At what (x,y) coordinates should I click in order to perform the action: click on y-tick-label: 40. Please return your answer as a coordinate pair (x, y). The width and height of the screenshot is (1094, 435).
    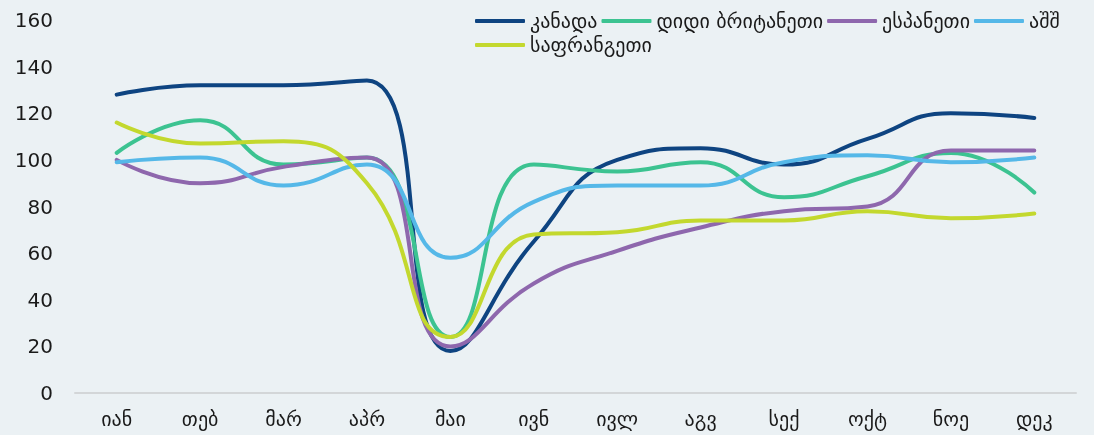
    Looking at the image, I should click on (40, 299).